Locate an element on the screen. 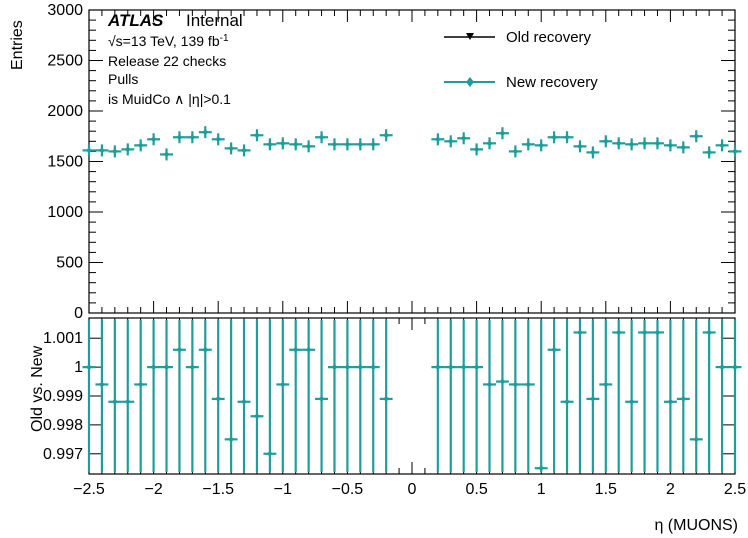 This screenshot has height=538, width=748. x-tick-label: −2 is located at coordinates (153, 489).